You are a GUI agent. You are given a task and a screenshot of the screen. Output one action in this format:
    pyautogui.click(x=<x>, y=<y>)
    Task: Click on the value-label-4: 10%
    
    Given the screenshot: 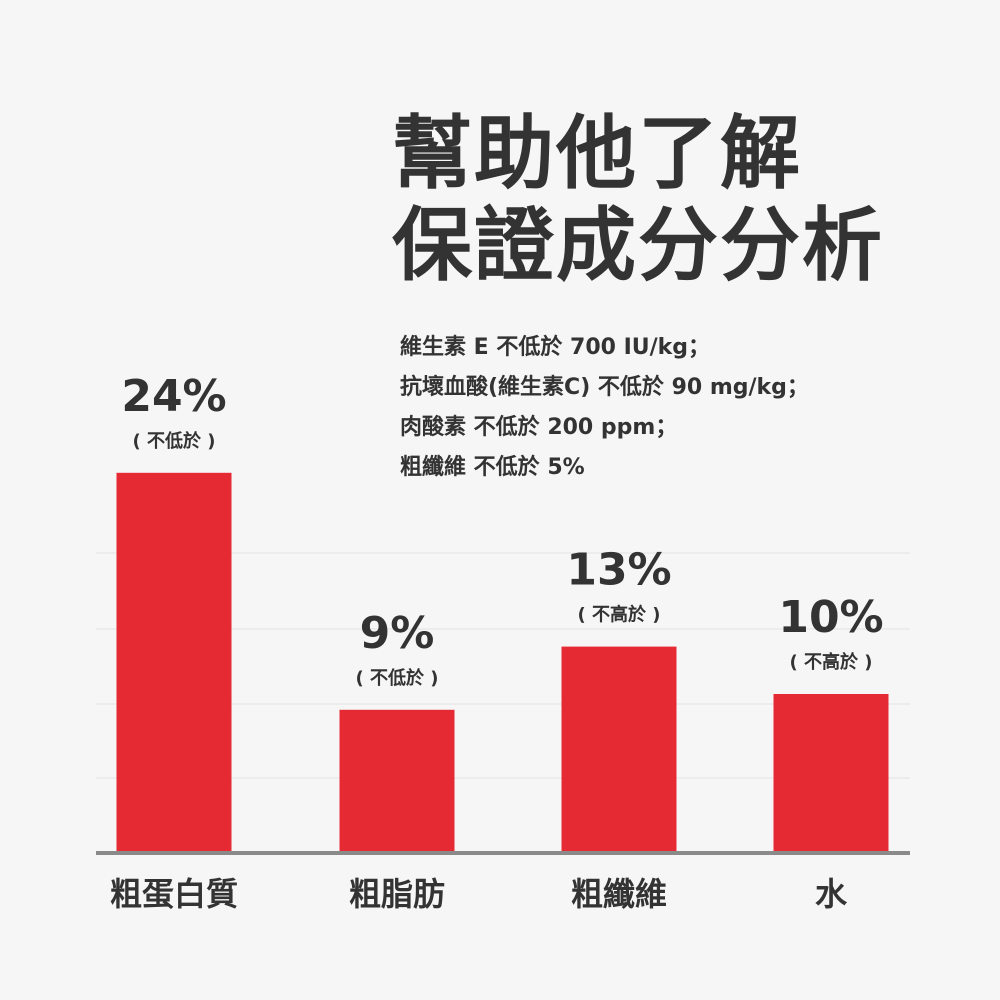 What is the action you would take?
    pyautogui.click(x=830, y=617)
    